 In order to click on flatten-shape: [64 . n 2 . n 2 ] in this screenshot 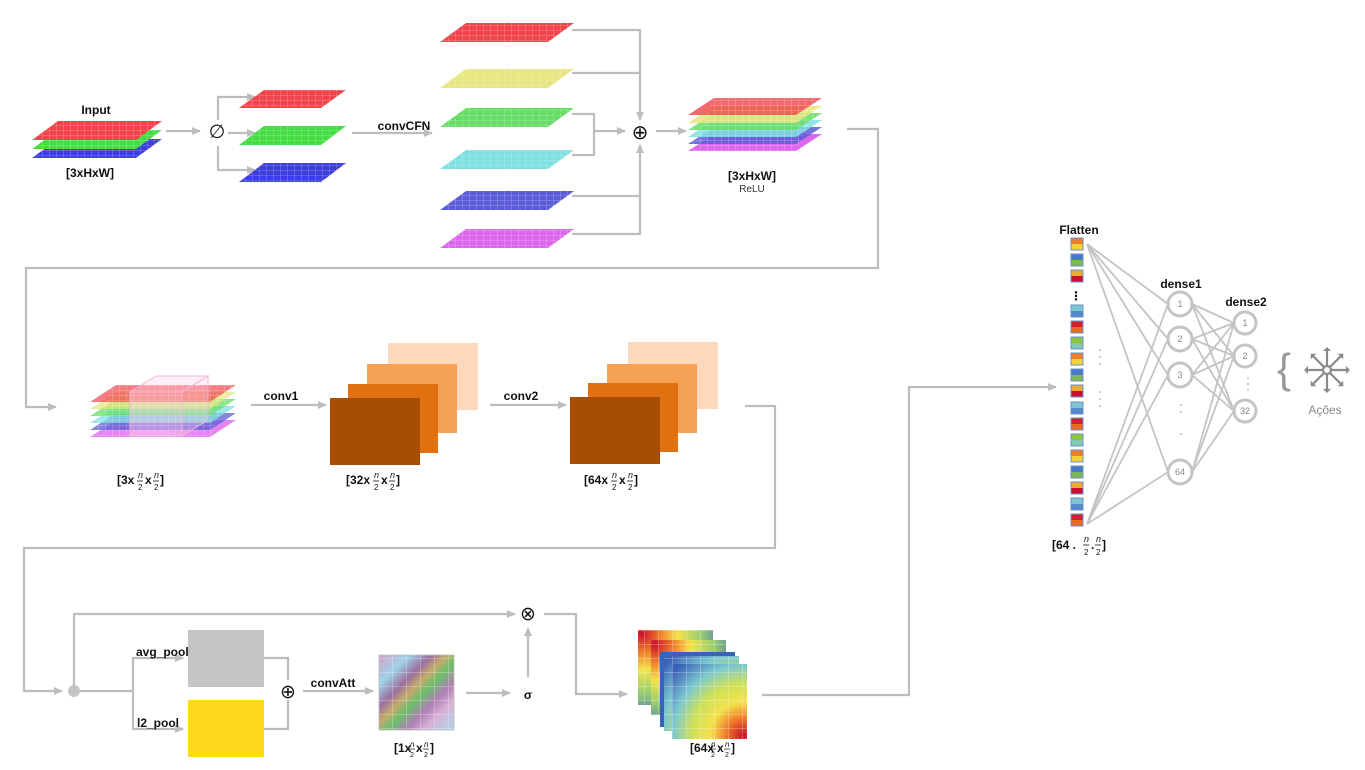, I will do `click(1079, 545)`.